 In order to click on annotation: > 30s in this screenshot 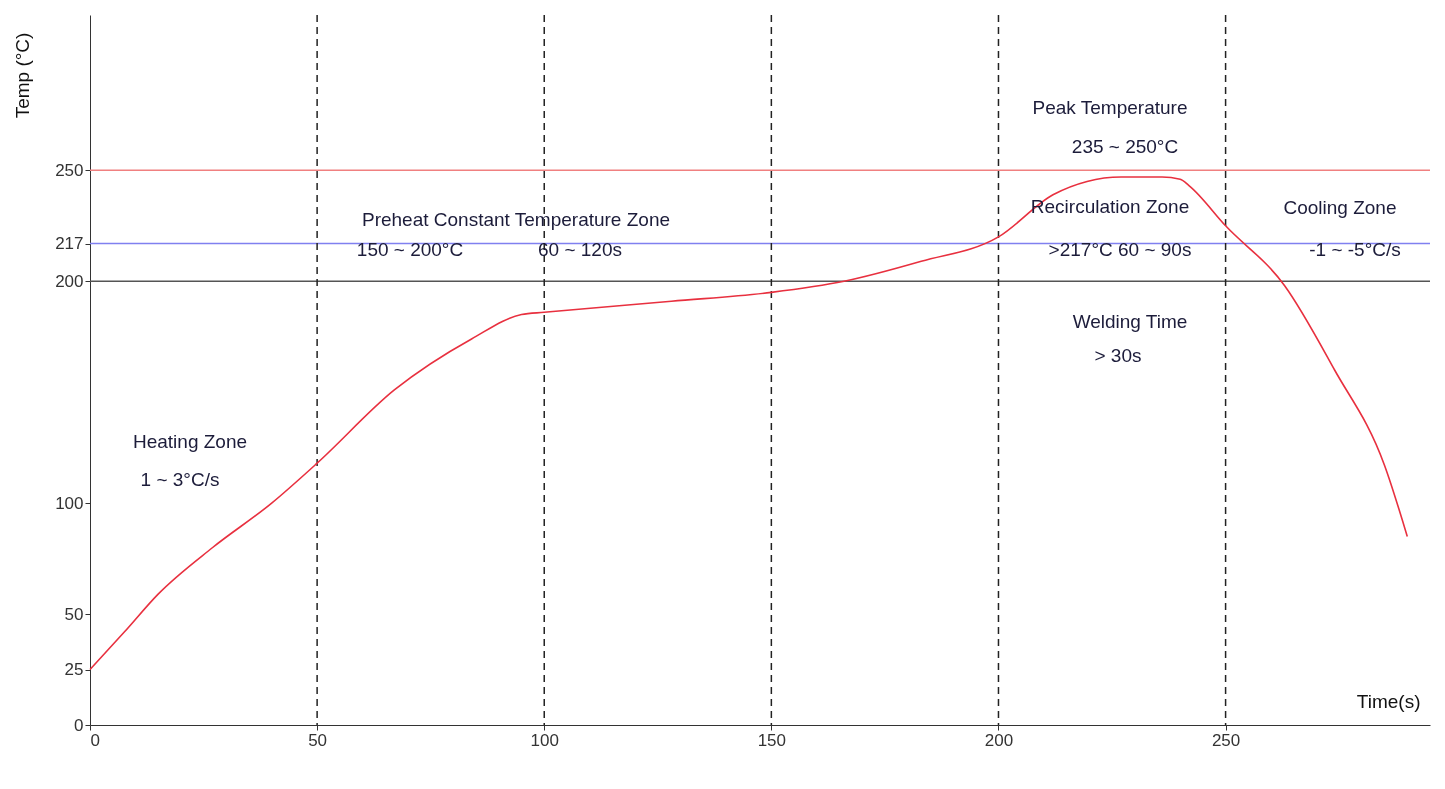, I will do `click(1118, 355)`.